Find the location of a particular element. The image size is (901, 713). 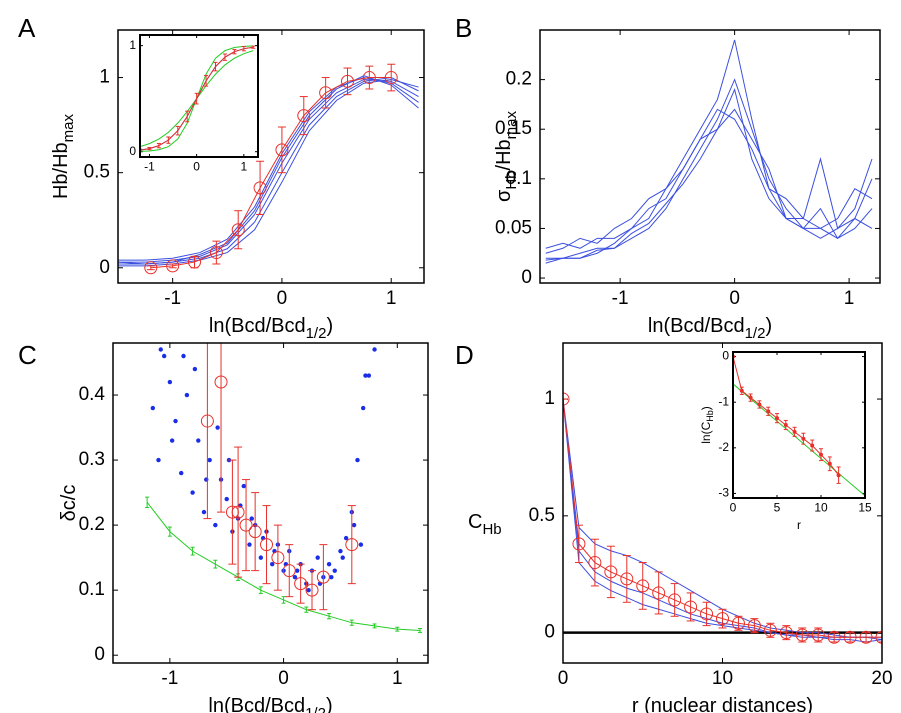

label-part: ln(Bcd/Bcd is located at coordinates (256, 704).